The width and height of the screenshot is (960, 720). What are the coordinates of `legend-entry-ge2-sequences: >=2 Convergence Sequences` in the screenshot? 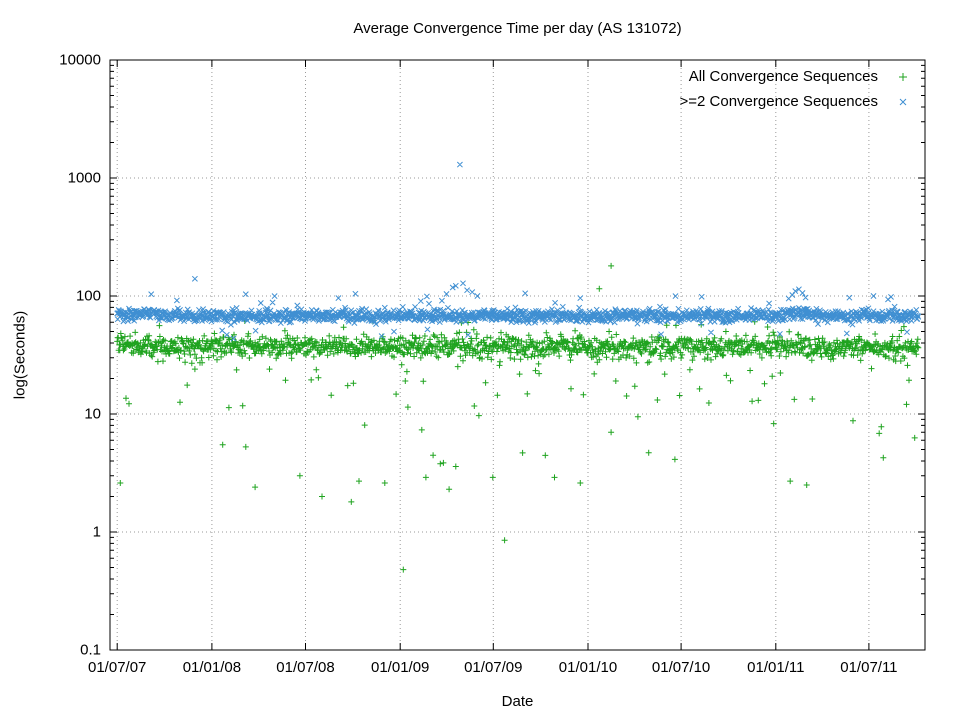 It's located at (798, 101).